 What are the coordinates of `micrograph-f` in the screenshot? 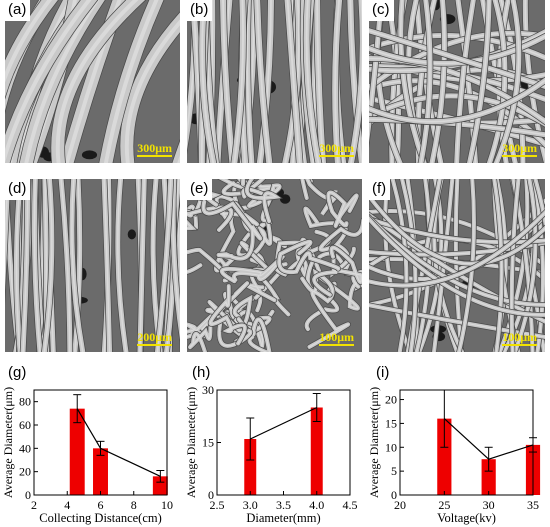 It's located at (457, 265).